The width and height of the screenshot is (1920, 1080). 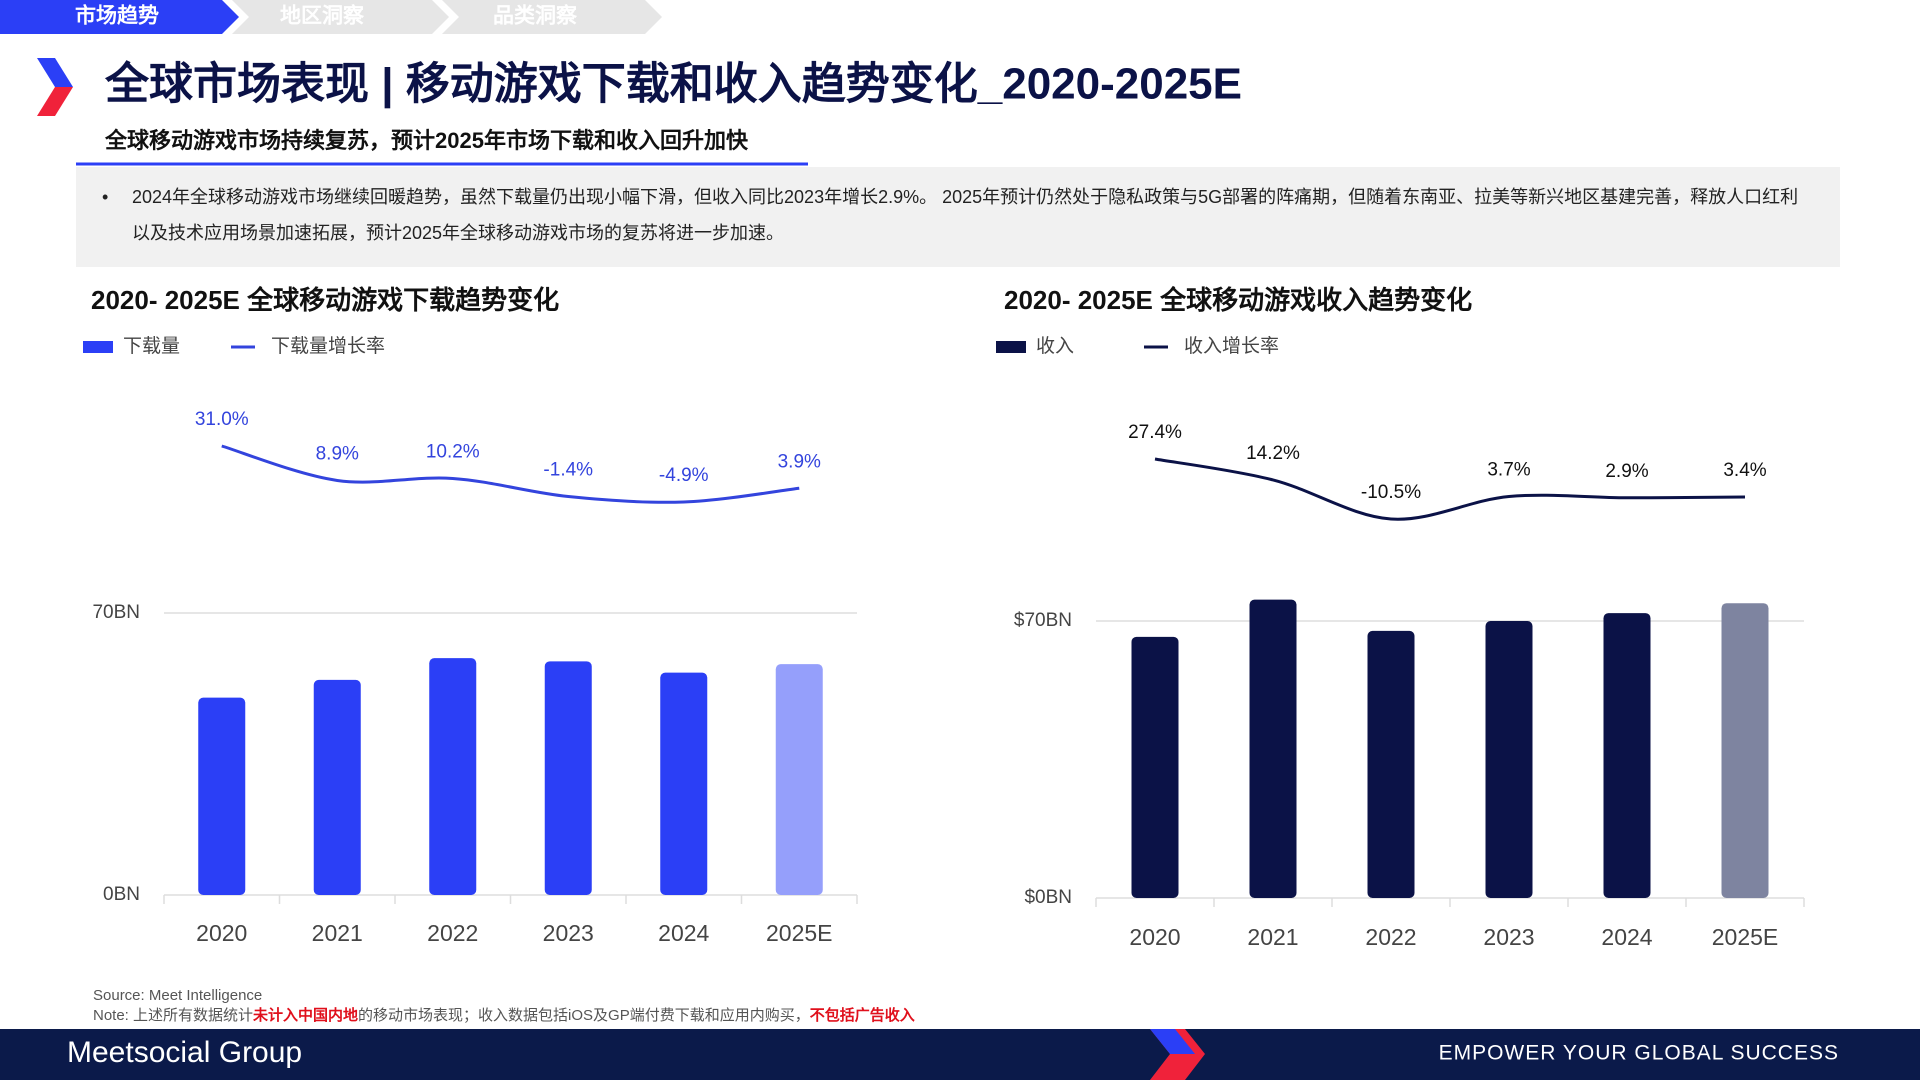 I want to click on legend-label: 收入增长率, so click(x=1231, y=346).